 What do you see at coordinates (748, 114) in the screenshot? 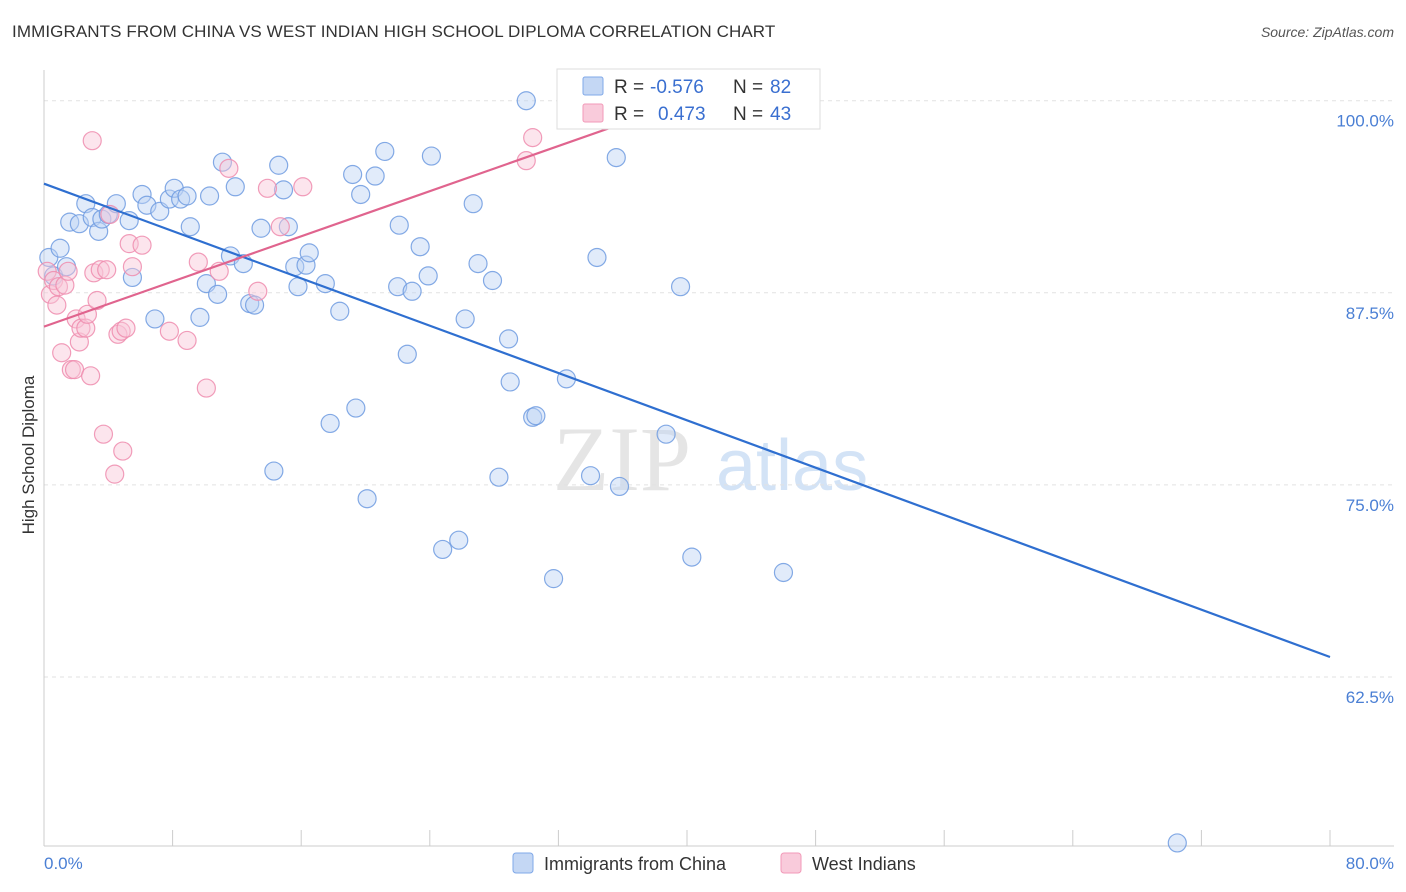
I see `legend-n-label-west-indians: N =` at bounding box center [748, 114].